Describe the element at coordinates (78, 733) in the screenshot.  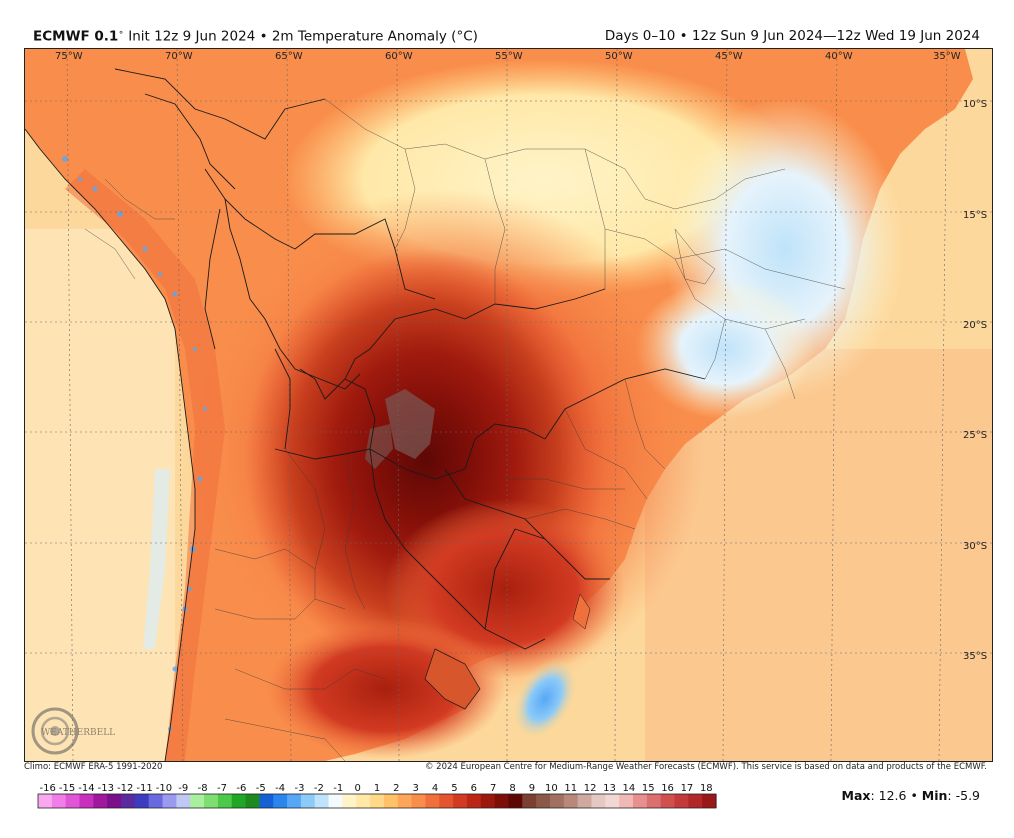
I see `logo-text: WEATHERBELL` at that location.